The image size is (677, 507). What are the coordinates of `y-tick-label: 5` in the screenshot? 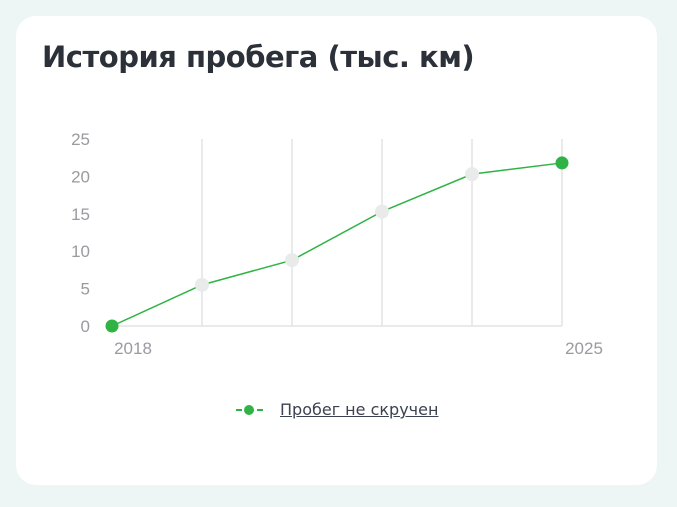 It's located at (85, 289).